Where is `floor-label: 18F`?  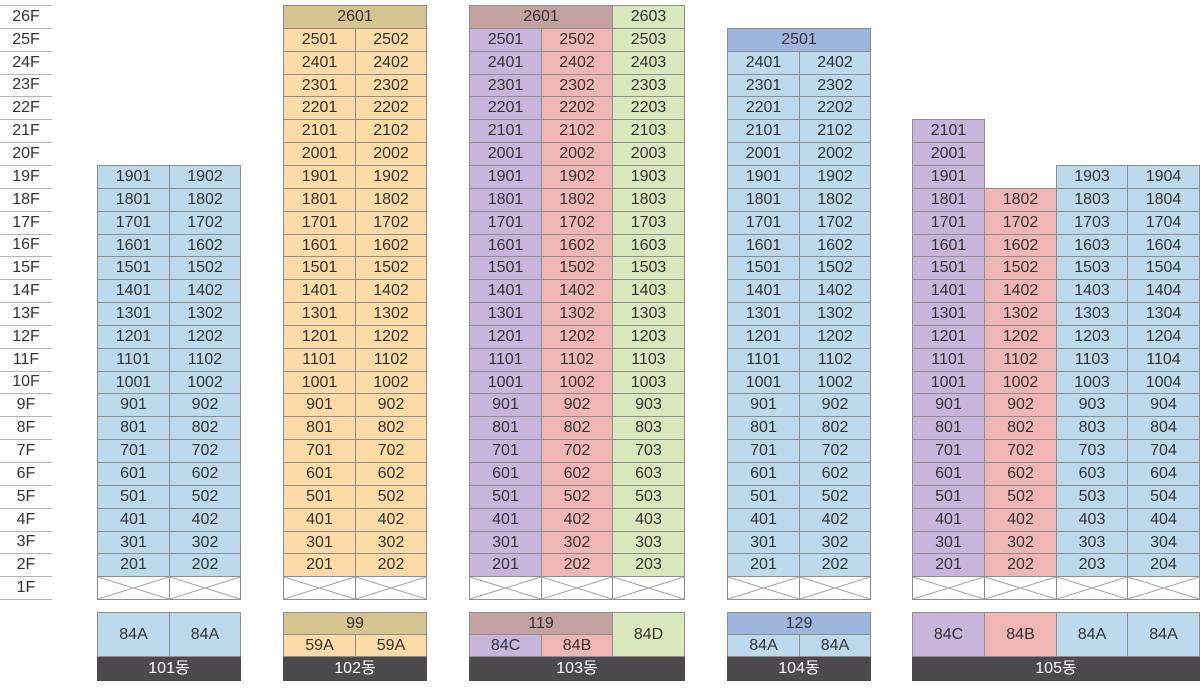
floor-label: 18F is located at coordinates (26, 200).